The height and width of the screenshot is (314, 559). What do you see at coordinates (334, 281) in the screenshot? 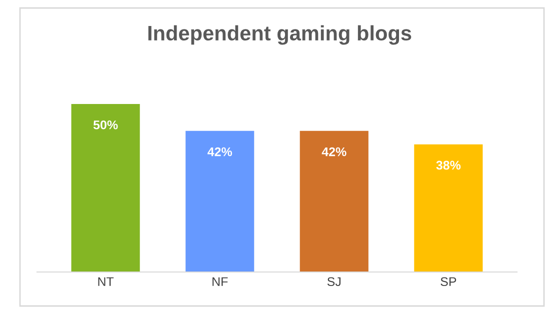
I see `x-tick-label: SJ` at bounding box center [334, 281].